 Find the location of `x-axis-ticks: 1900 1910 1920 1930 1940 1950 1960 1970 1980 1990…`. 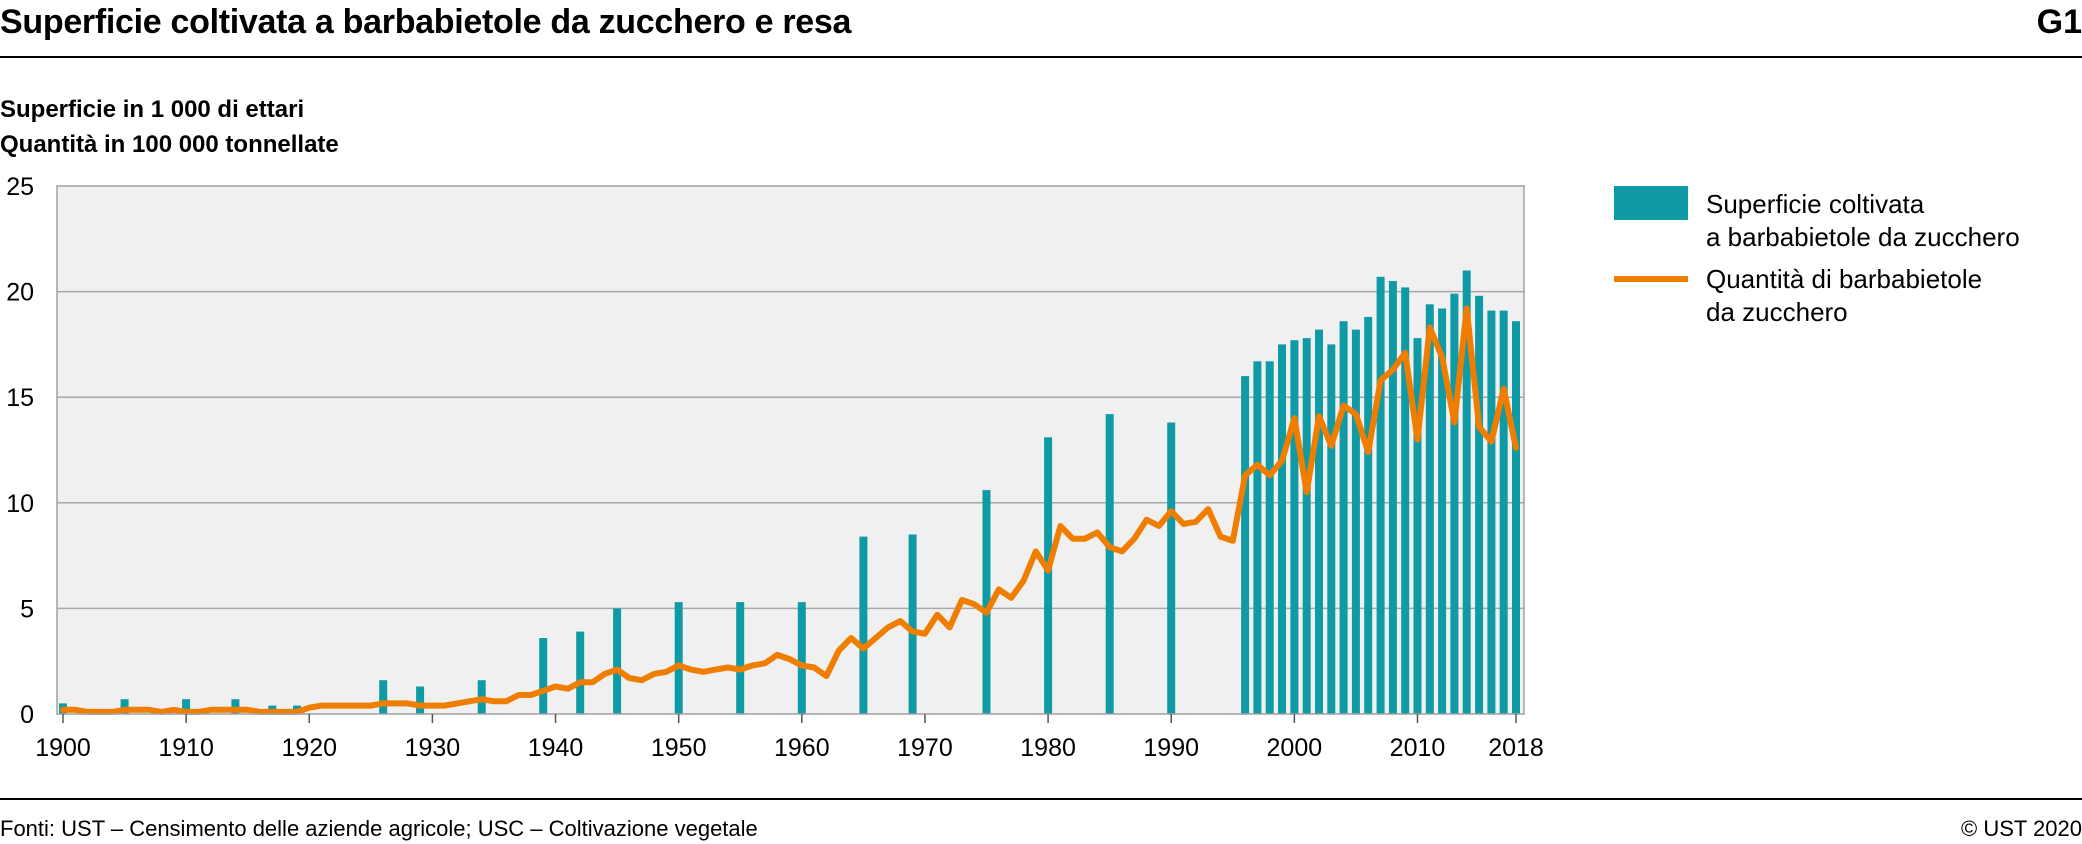

x-axis-ticks: 1900 1910 1920 1930 1940 1950 1960 1970 1980 1990… is located at coordinates (789, 738).